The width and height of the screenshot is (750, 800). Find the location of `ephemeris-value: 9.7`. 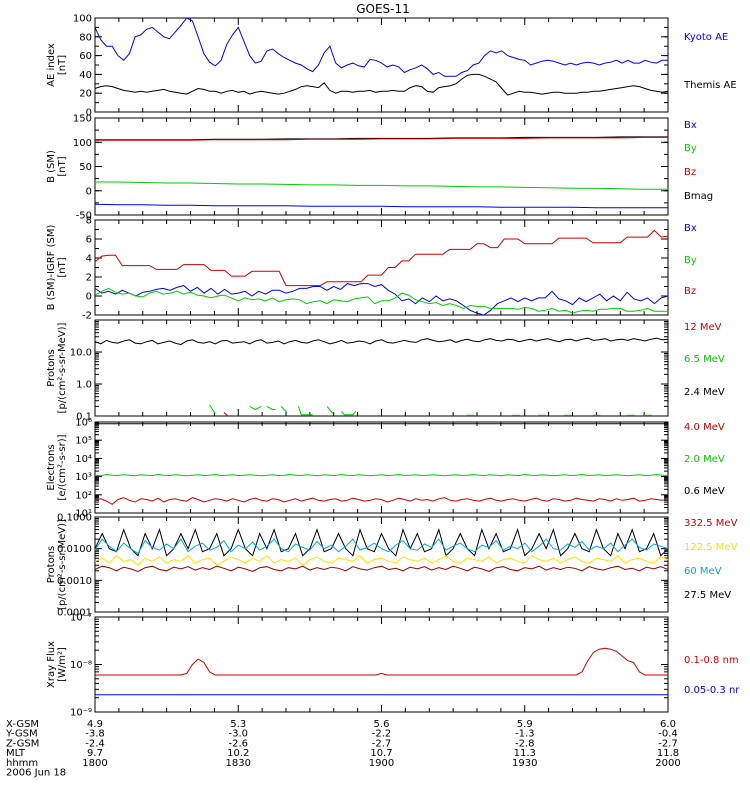

ephemeris-value: 9.7 is located at coordinates (95, 753).